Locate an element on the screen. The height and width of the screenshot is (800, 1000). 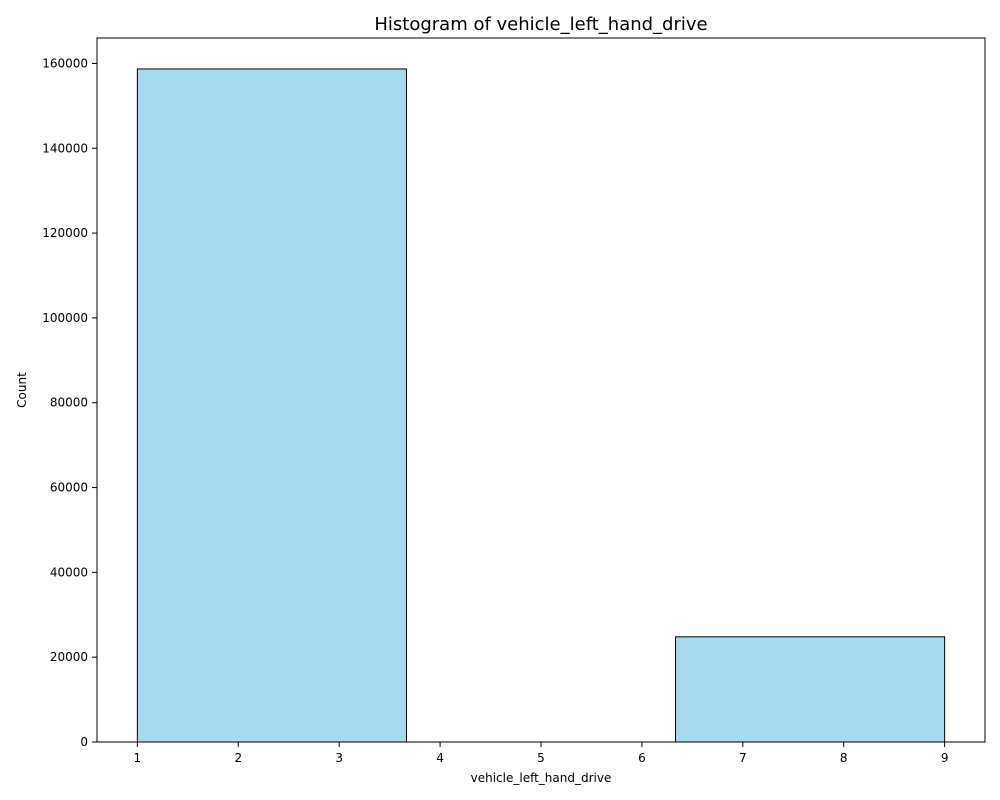
y-tick-label: 40000 is located at coordinates (69, 572).